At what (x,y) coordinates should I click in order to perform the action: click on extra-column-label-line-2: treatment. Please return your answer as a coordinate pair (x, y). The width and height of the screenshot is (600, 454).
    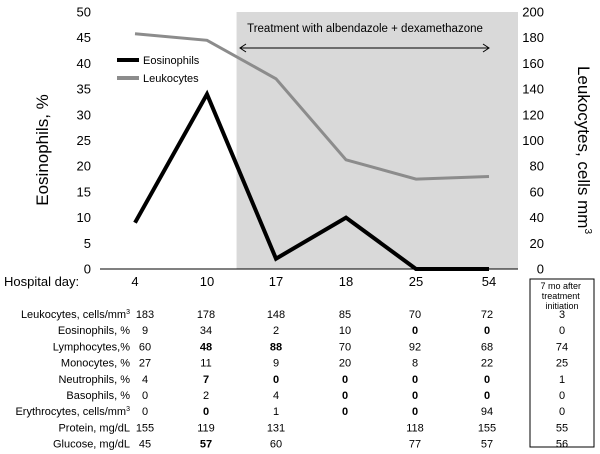
    Looking at the image, I should click on (561, 296).